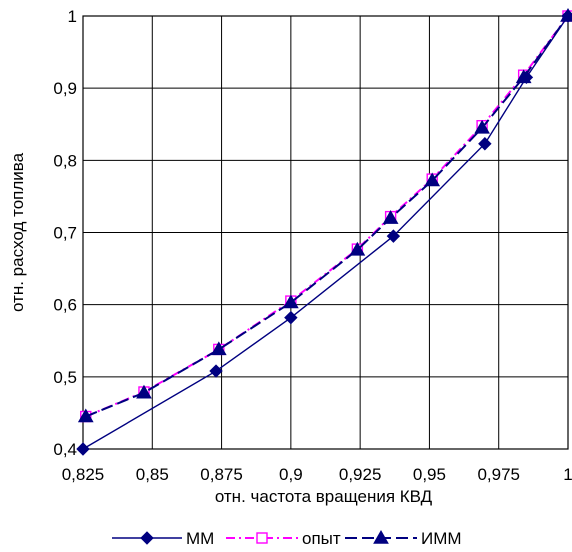 Image resolution: width=572 pixels, height=552 pixels. I want to click on y-tick-label: 0,4, so click(65, 449).